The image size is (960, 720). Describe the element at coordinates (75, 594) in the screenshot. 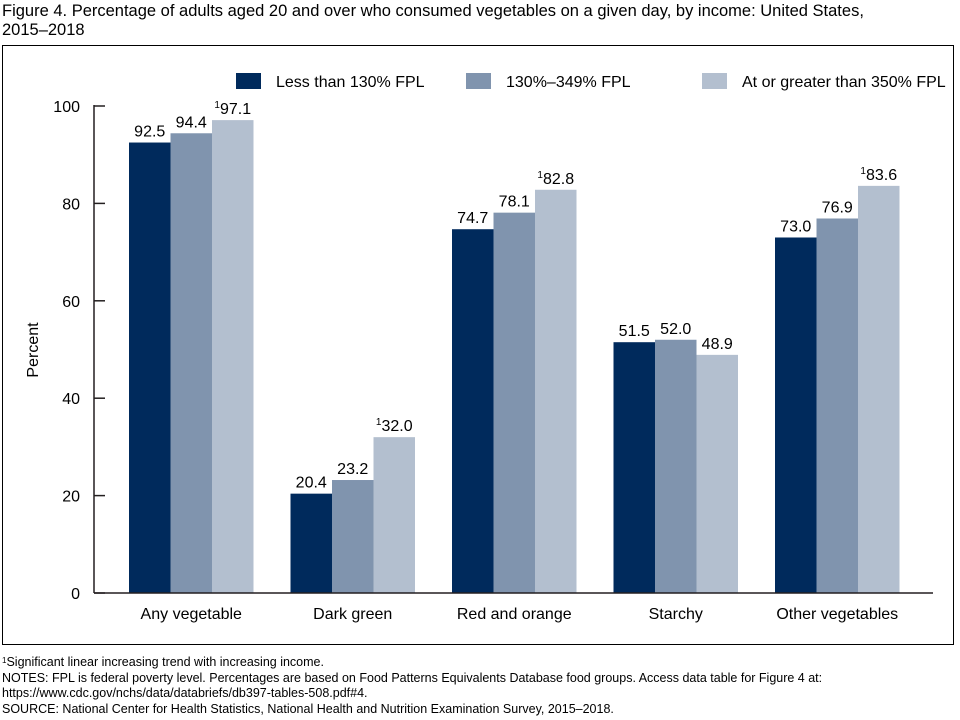

I see `y-tick-label: 0` at that location.